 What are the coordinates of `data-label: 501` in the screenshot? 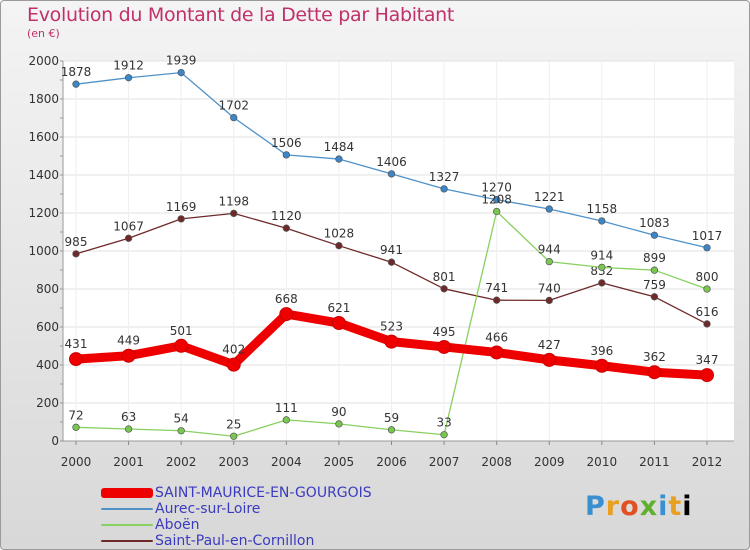 It's located at (181, 331).